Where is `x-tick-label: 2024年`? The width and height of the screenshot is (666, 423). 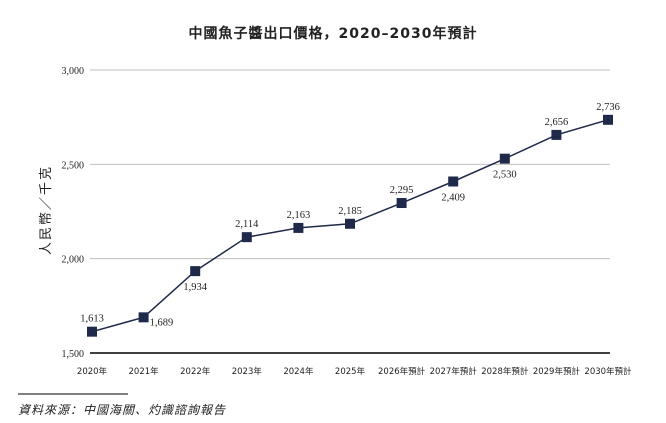 x-tick-label: 2024年 is located at coordinates (298, 371).